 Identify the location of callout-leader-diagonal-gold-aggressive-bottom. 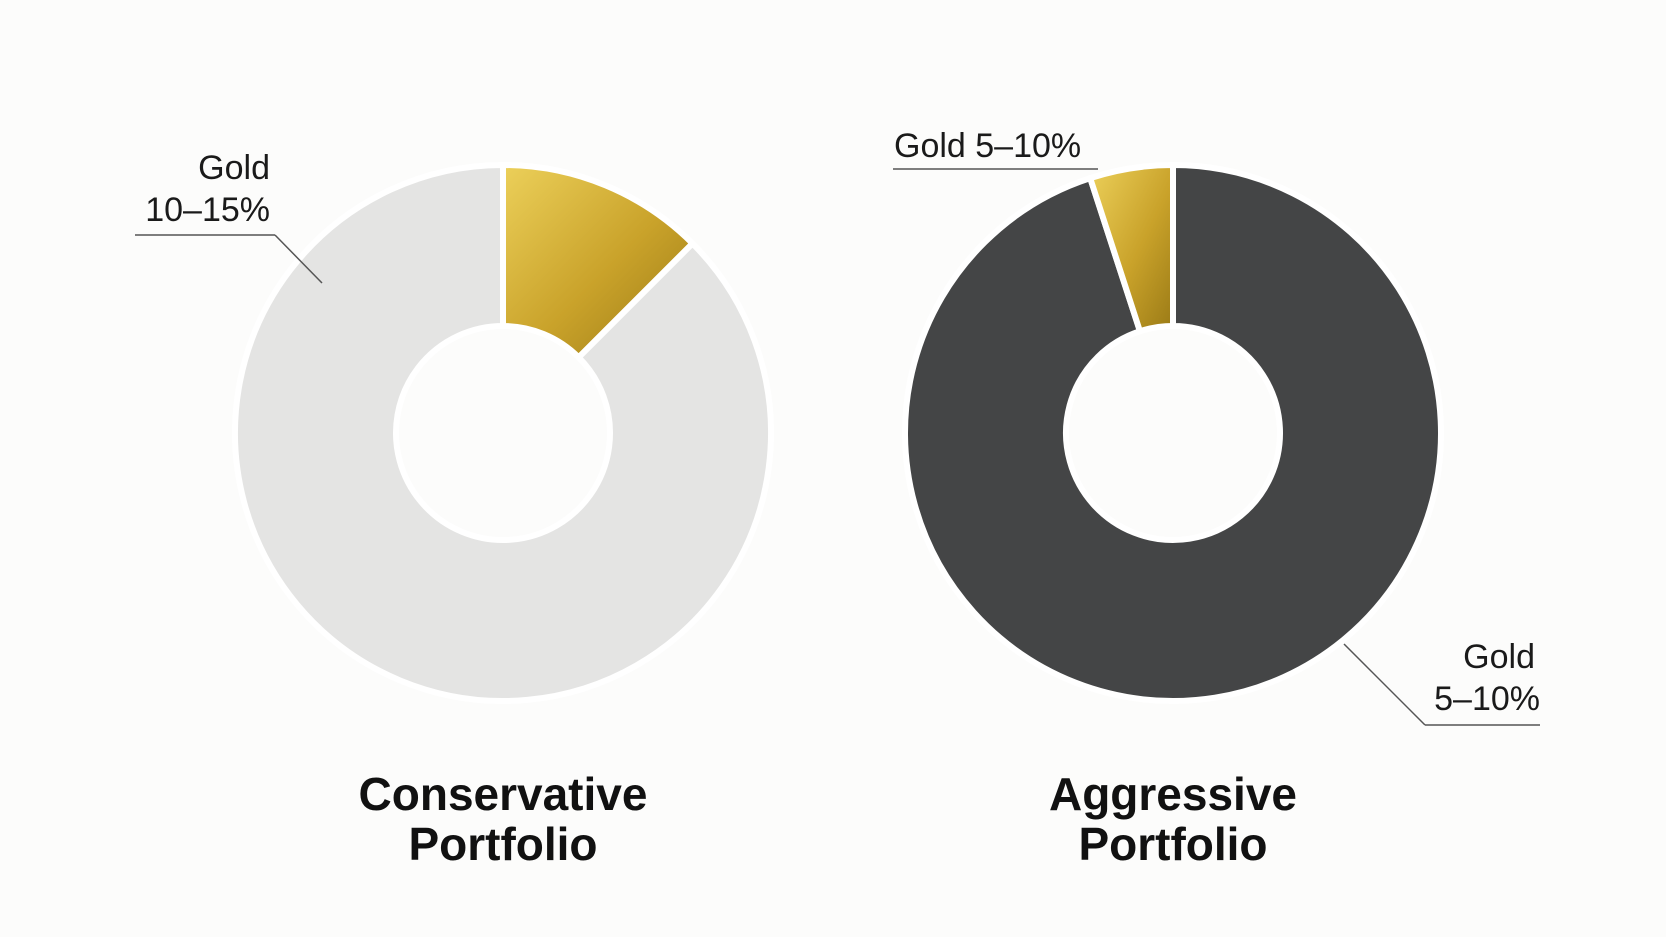
(1384, 684).